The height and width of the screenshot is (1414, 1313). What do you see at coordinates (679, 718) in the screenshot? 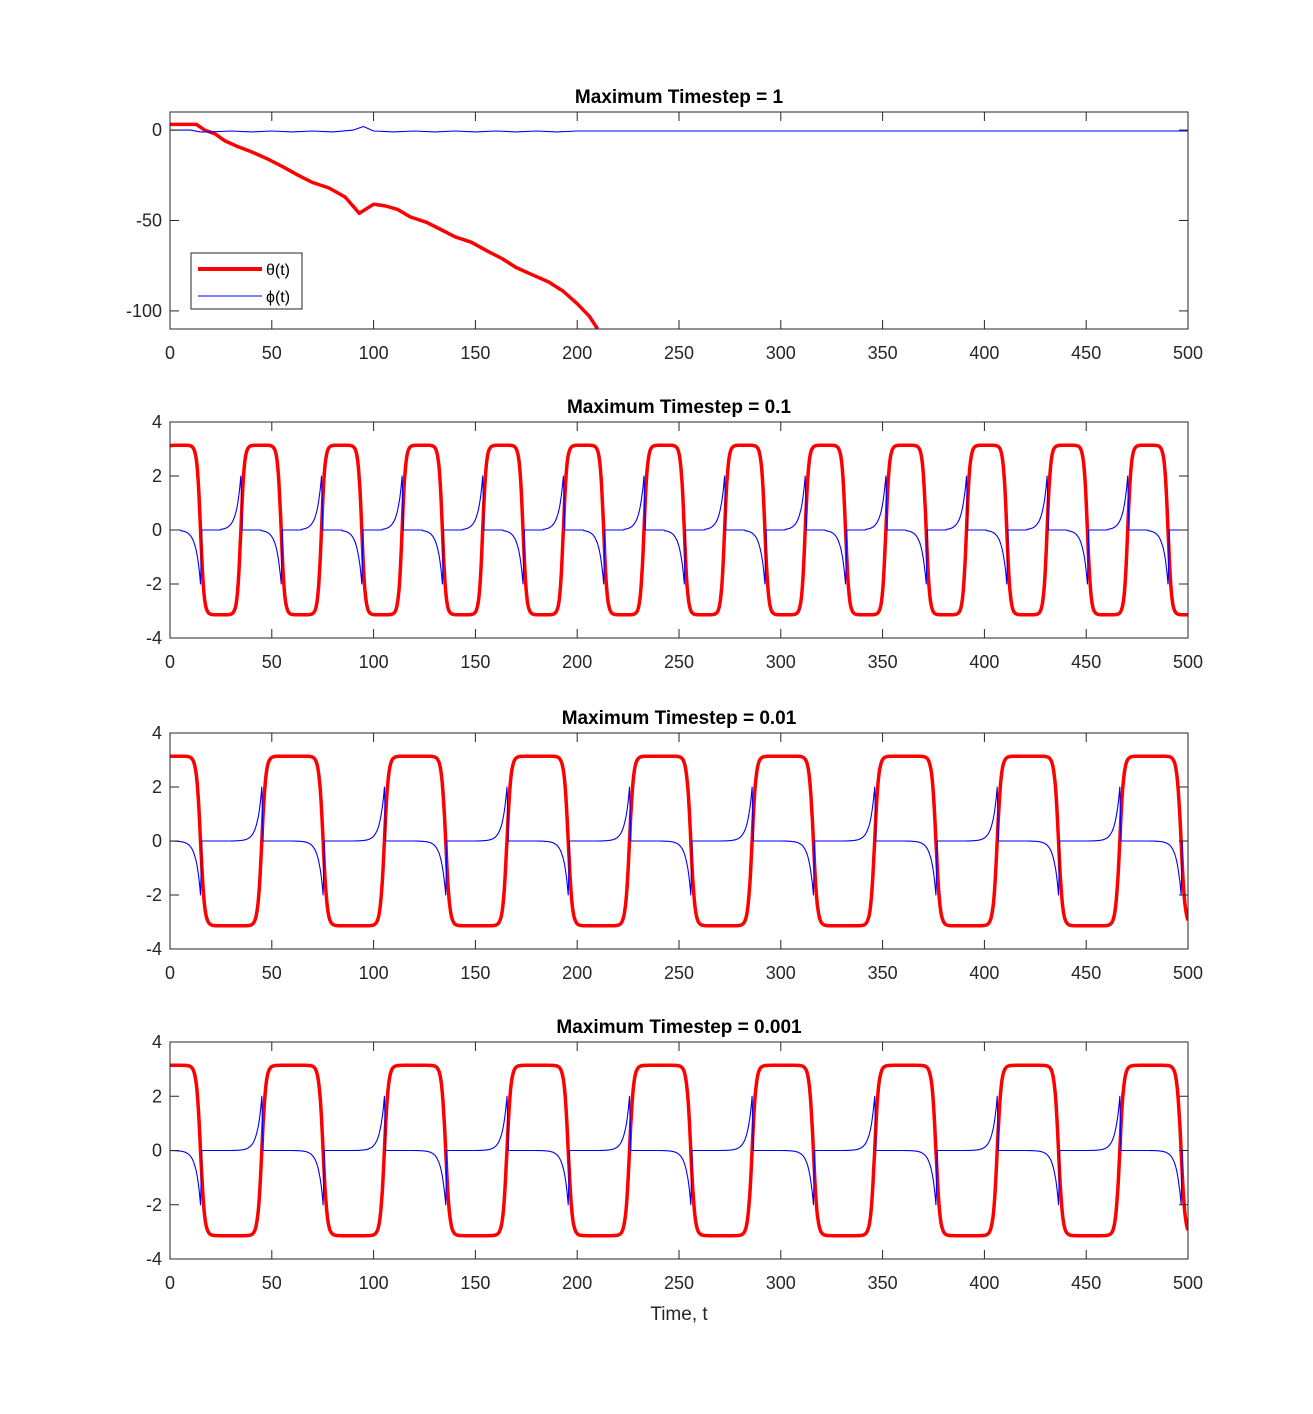
I see `chart-title: Maximum Timestep = 0.01` at bounding box center [679, 718].